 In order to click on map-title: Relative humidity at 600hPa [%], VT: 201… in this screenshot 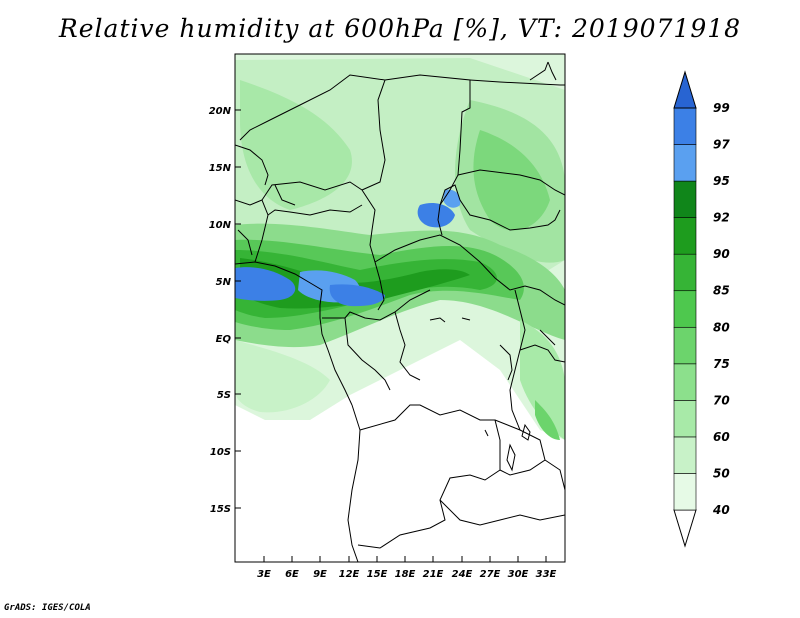, I will do `click(400, 28)`.